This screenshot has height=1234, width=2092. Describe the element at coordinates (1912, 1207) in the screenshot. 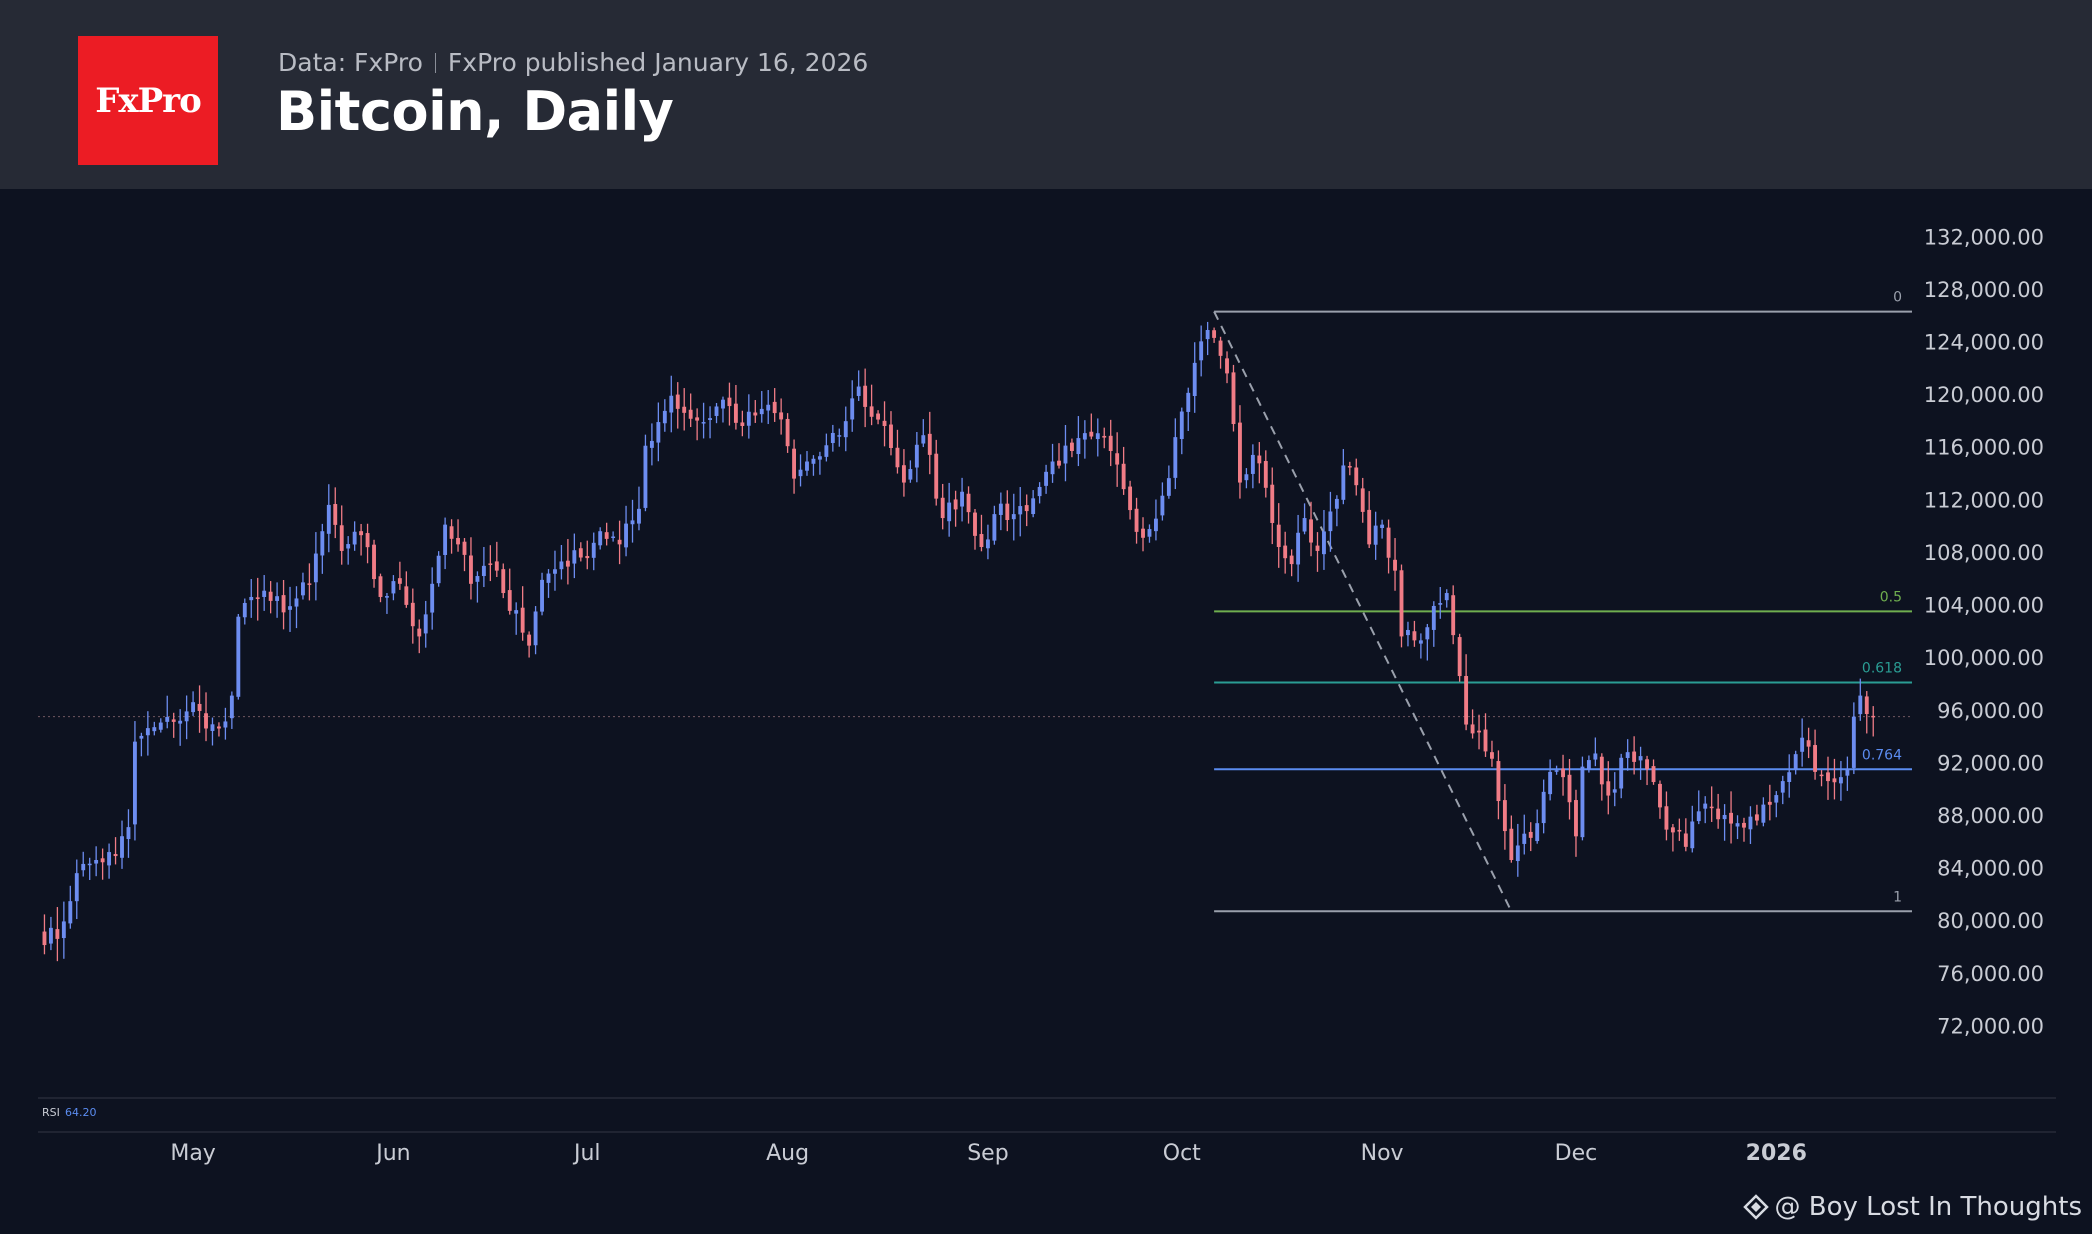

I see `watermark: @ Boy Lost In Thoughts` at that location.